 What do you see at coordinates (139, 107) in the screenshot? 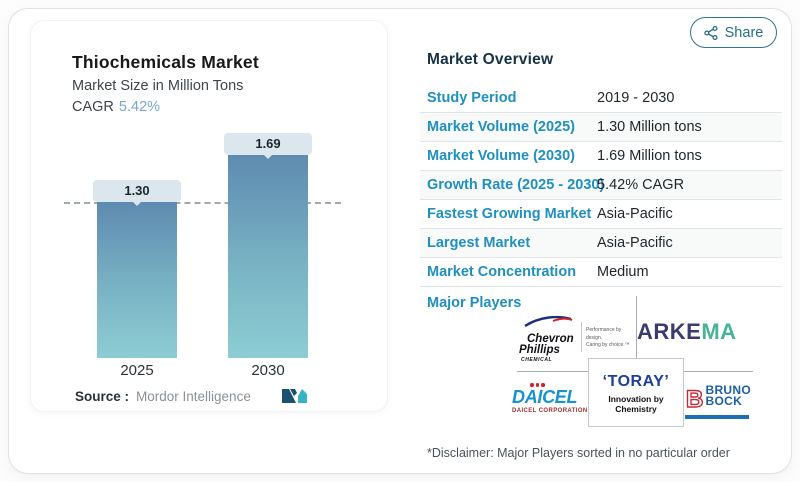
I see `cagr-value: 5.42%` at bounding box center [139, 107].